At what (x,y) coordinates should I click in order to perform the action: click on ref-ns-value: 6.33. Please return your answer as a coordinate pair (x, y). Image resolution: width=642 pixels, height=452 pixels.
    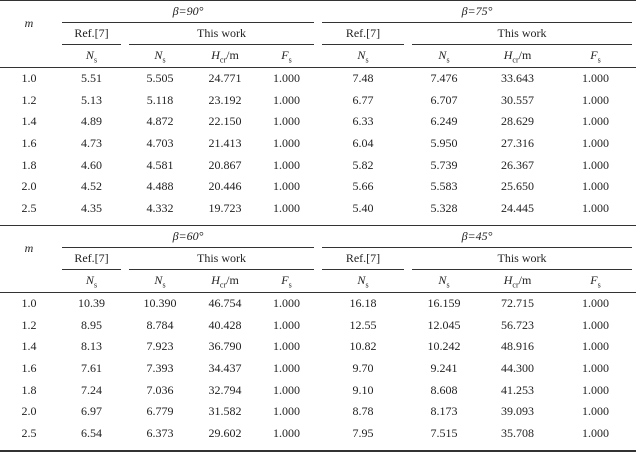
    Looking at the image, I should click on (363, 121).